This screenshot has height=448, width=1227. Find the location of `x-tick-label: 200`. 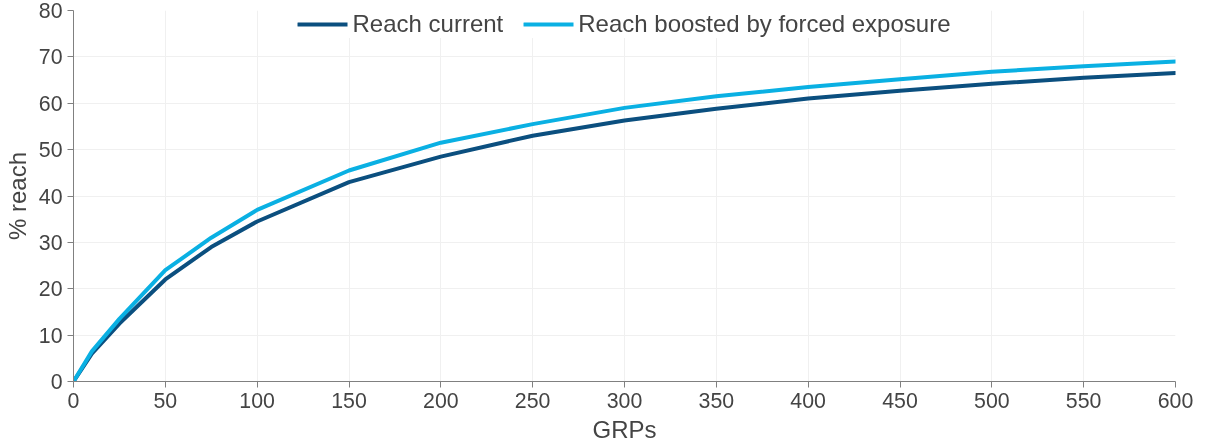

x-tick-label: 200 is located at coordinates (441, 400).